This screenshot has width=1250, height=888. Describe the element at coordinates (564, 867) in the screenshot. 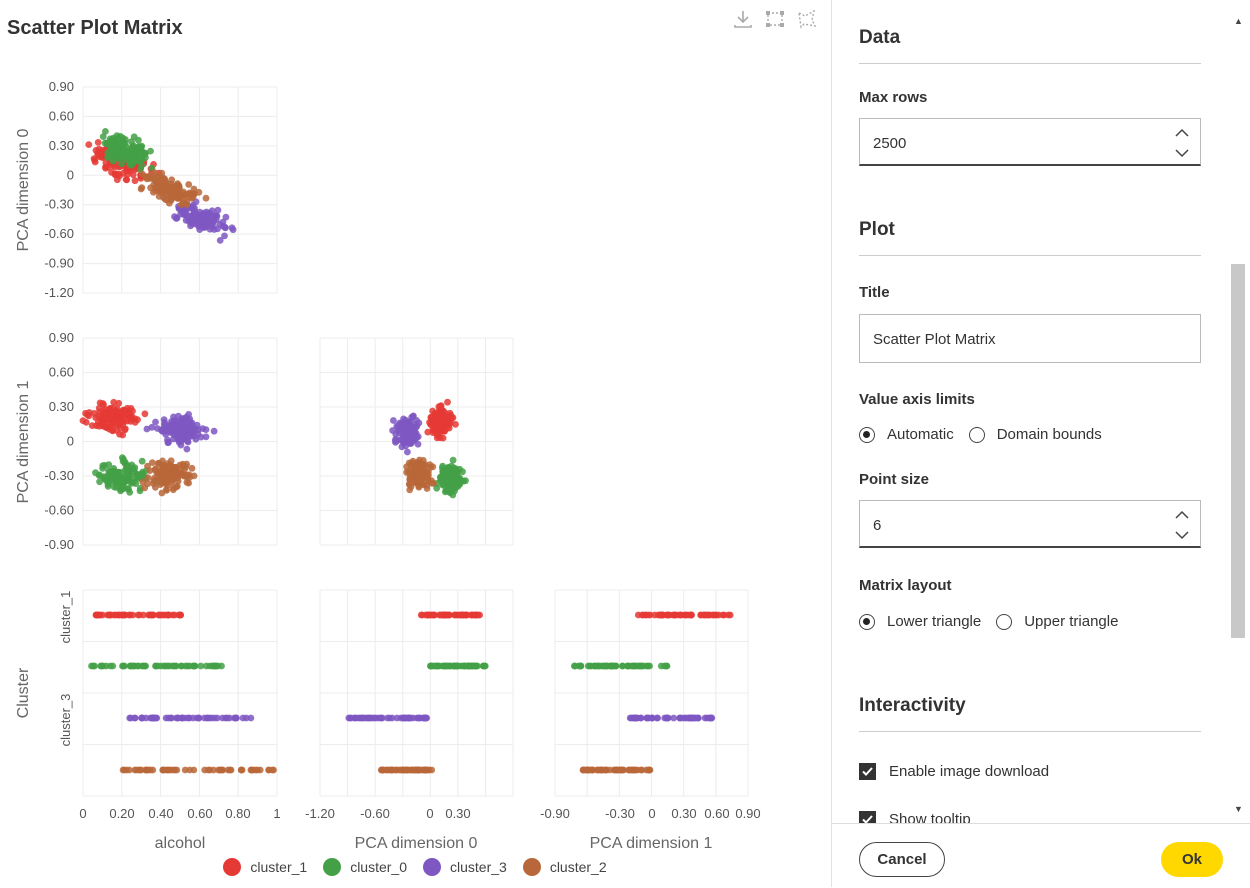

I see `legend-item: cluster_2` at that location.